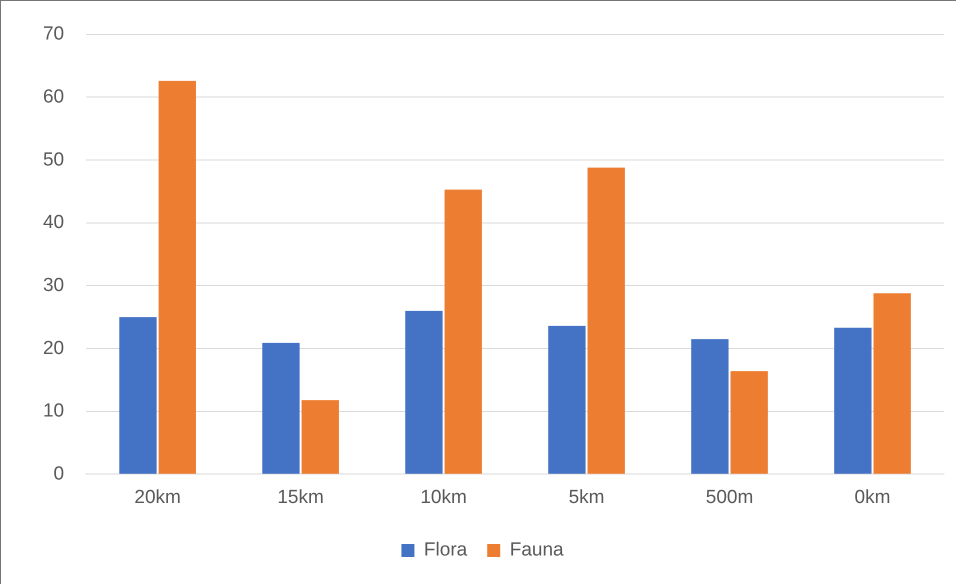  I want to click on x-tick-label: 10km, so click(443, 497).